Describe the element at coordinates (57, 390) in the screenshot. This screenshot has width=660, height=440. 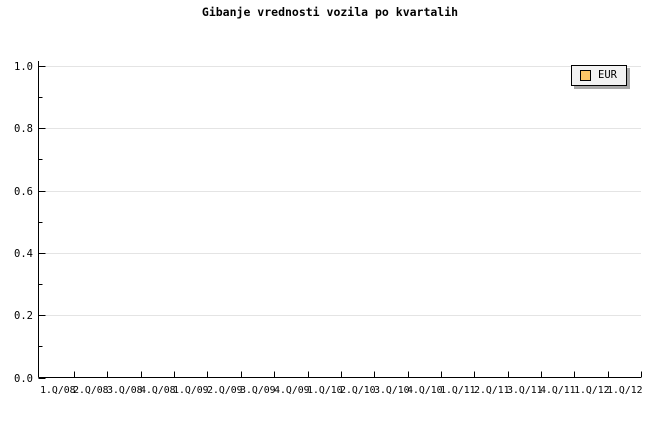
I see `x-tick-label: 1.Q/08` at that location.